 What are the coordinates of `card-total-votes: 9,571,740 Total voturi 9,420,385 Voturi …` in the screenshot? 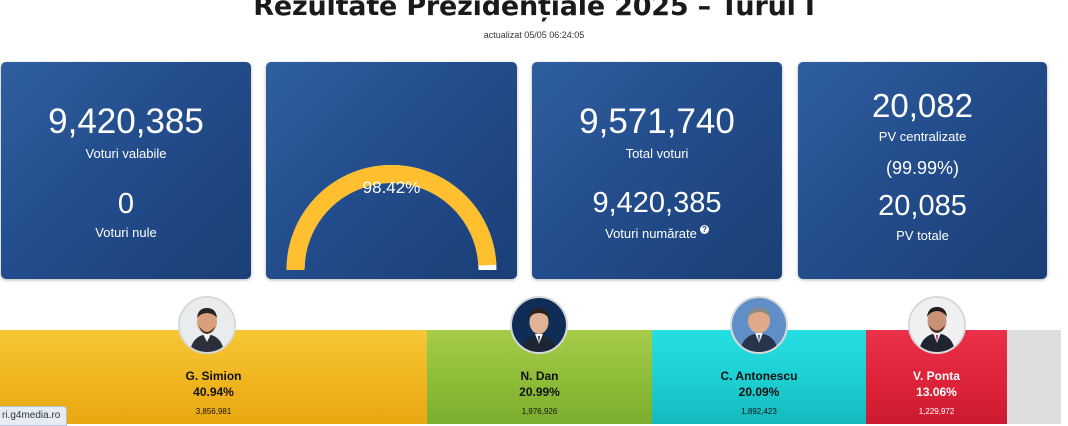 It's located at (657, 170).